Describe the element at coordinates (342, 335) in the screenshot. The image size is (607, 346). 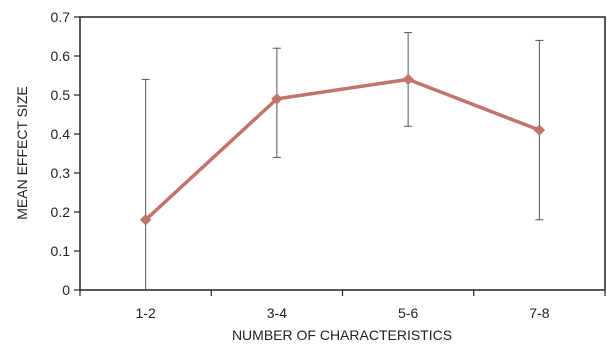
I see `x-axis-title: NUMBER OF CHARACTERISTICS` at that location.